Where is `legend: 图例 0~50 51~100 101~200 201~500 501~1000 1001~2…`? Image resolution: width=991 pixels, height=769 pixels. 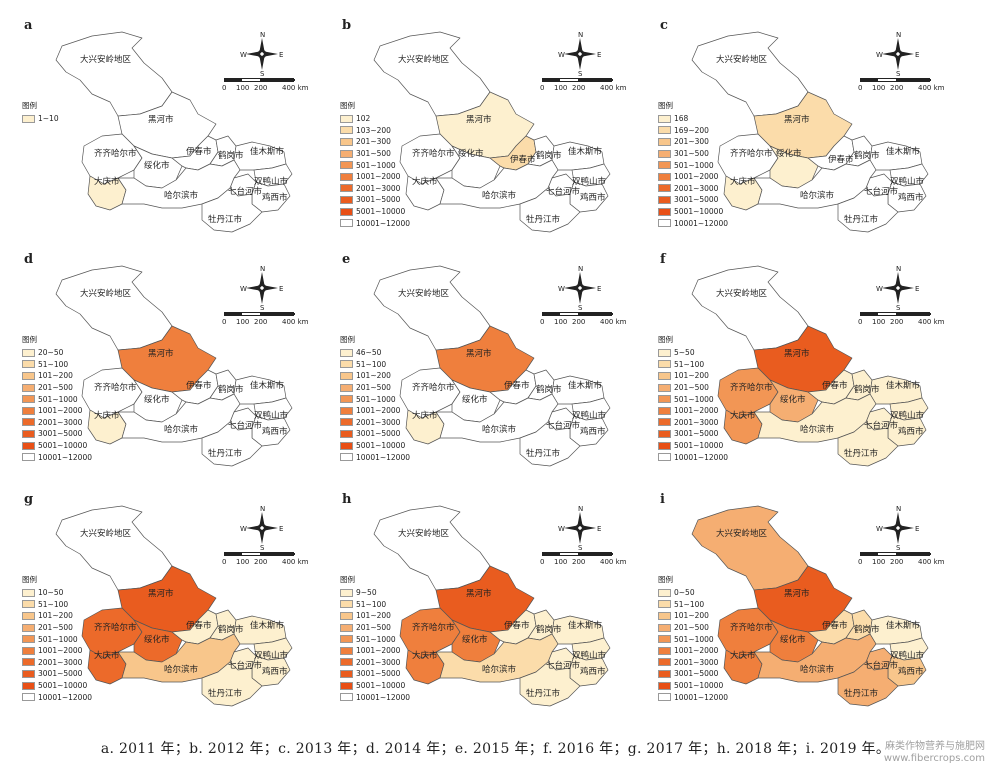
legend: 图例 0~50 51~100 101~200 201~500 501~1000 1001~2… is located at coordinates (693, 638).